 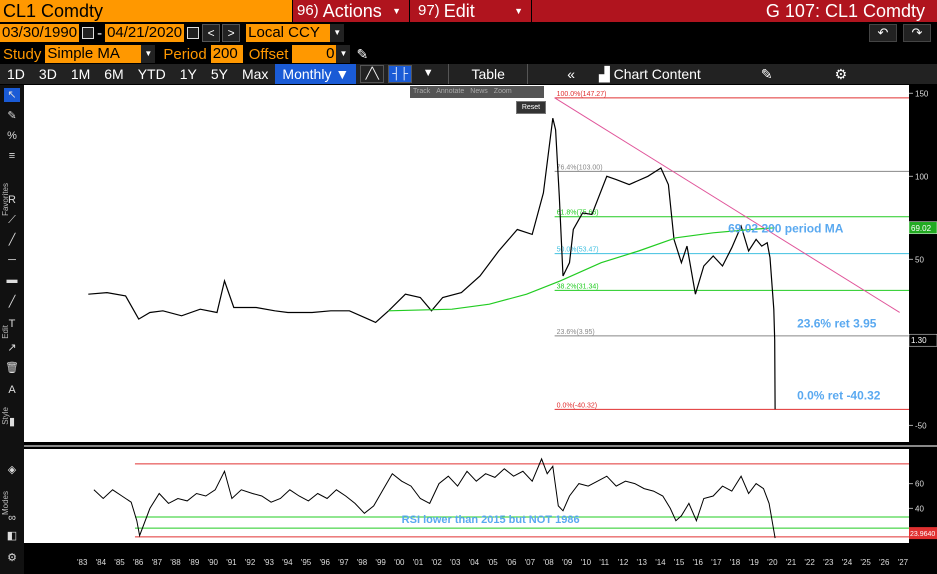 I want to click on zoom-button: Zoom, so click(x=502, y=91).